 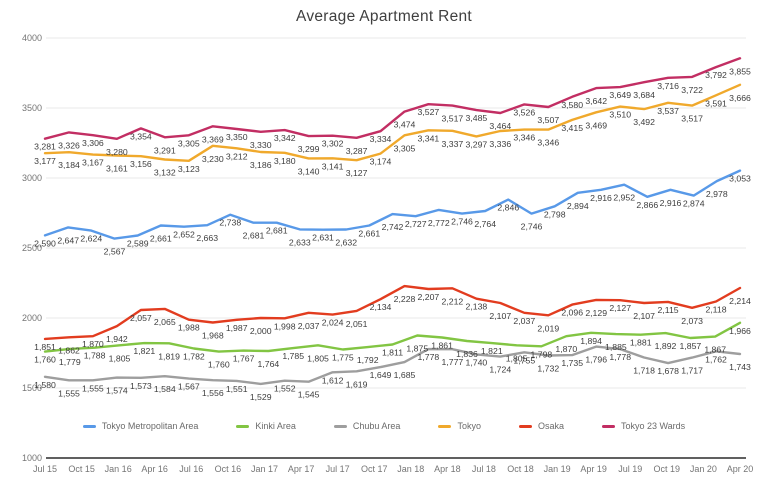 I want to click on data-label-osaka: 2,134, so click(x=381, y=307).